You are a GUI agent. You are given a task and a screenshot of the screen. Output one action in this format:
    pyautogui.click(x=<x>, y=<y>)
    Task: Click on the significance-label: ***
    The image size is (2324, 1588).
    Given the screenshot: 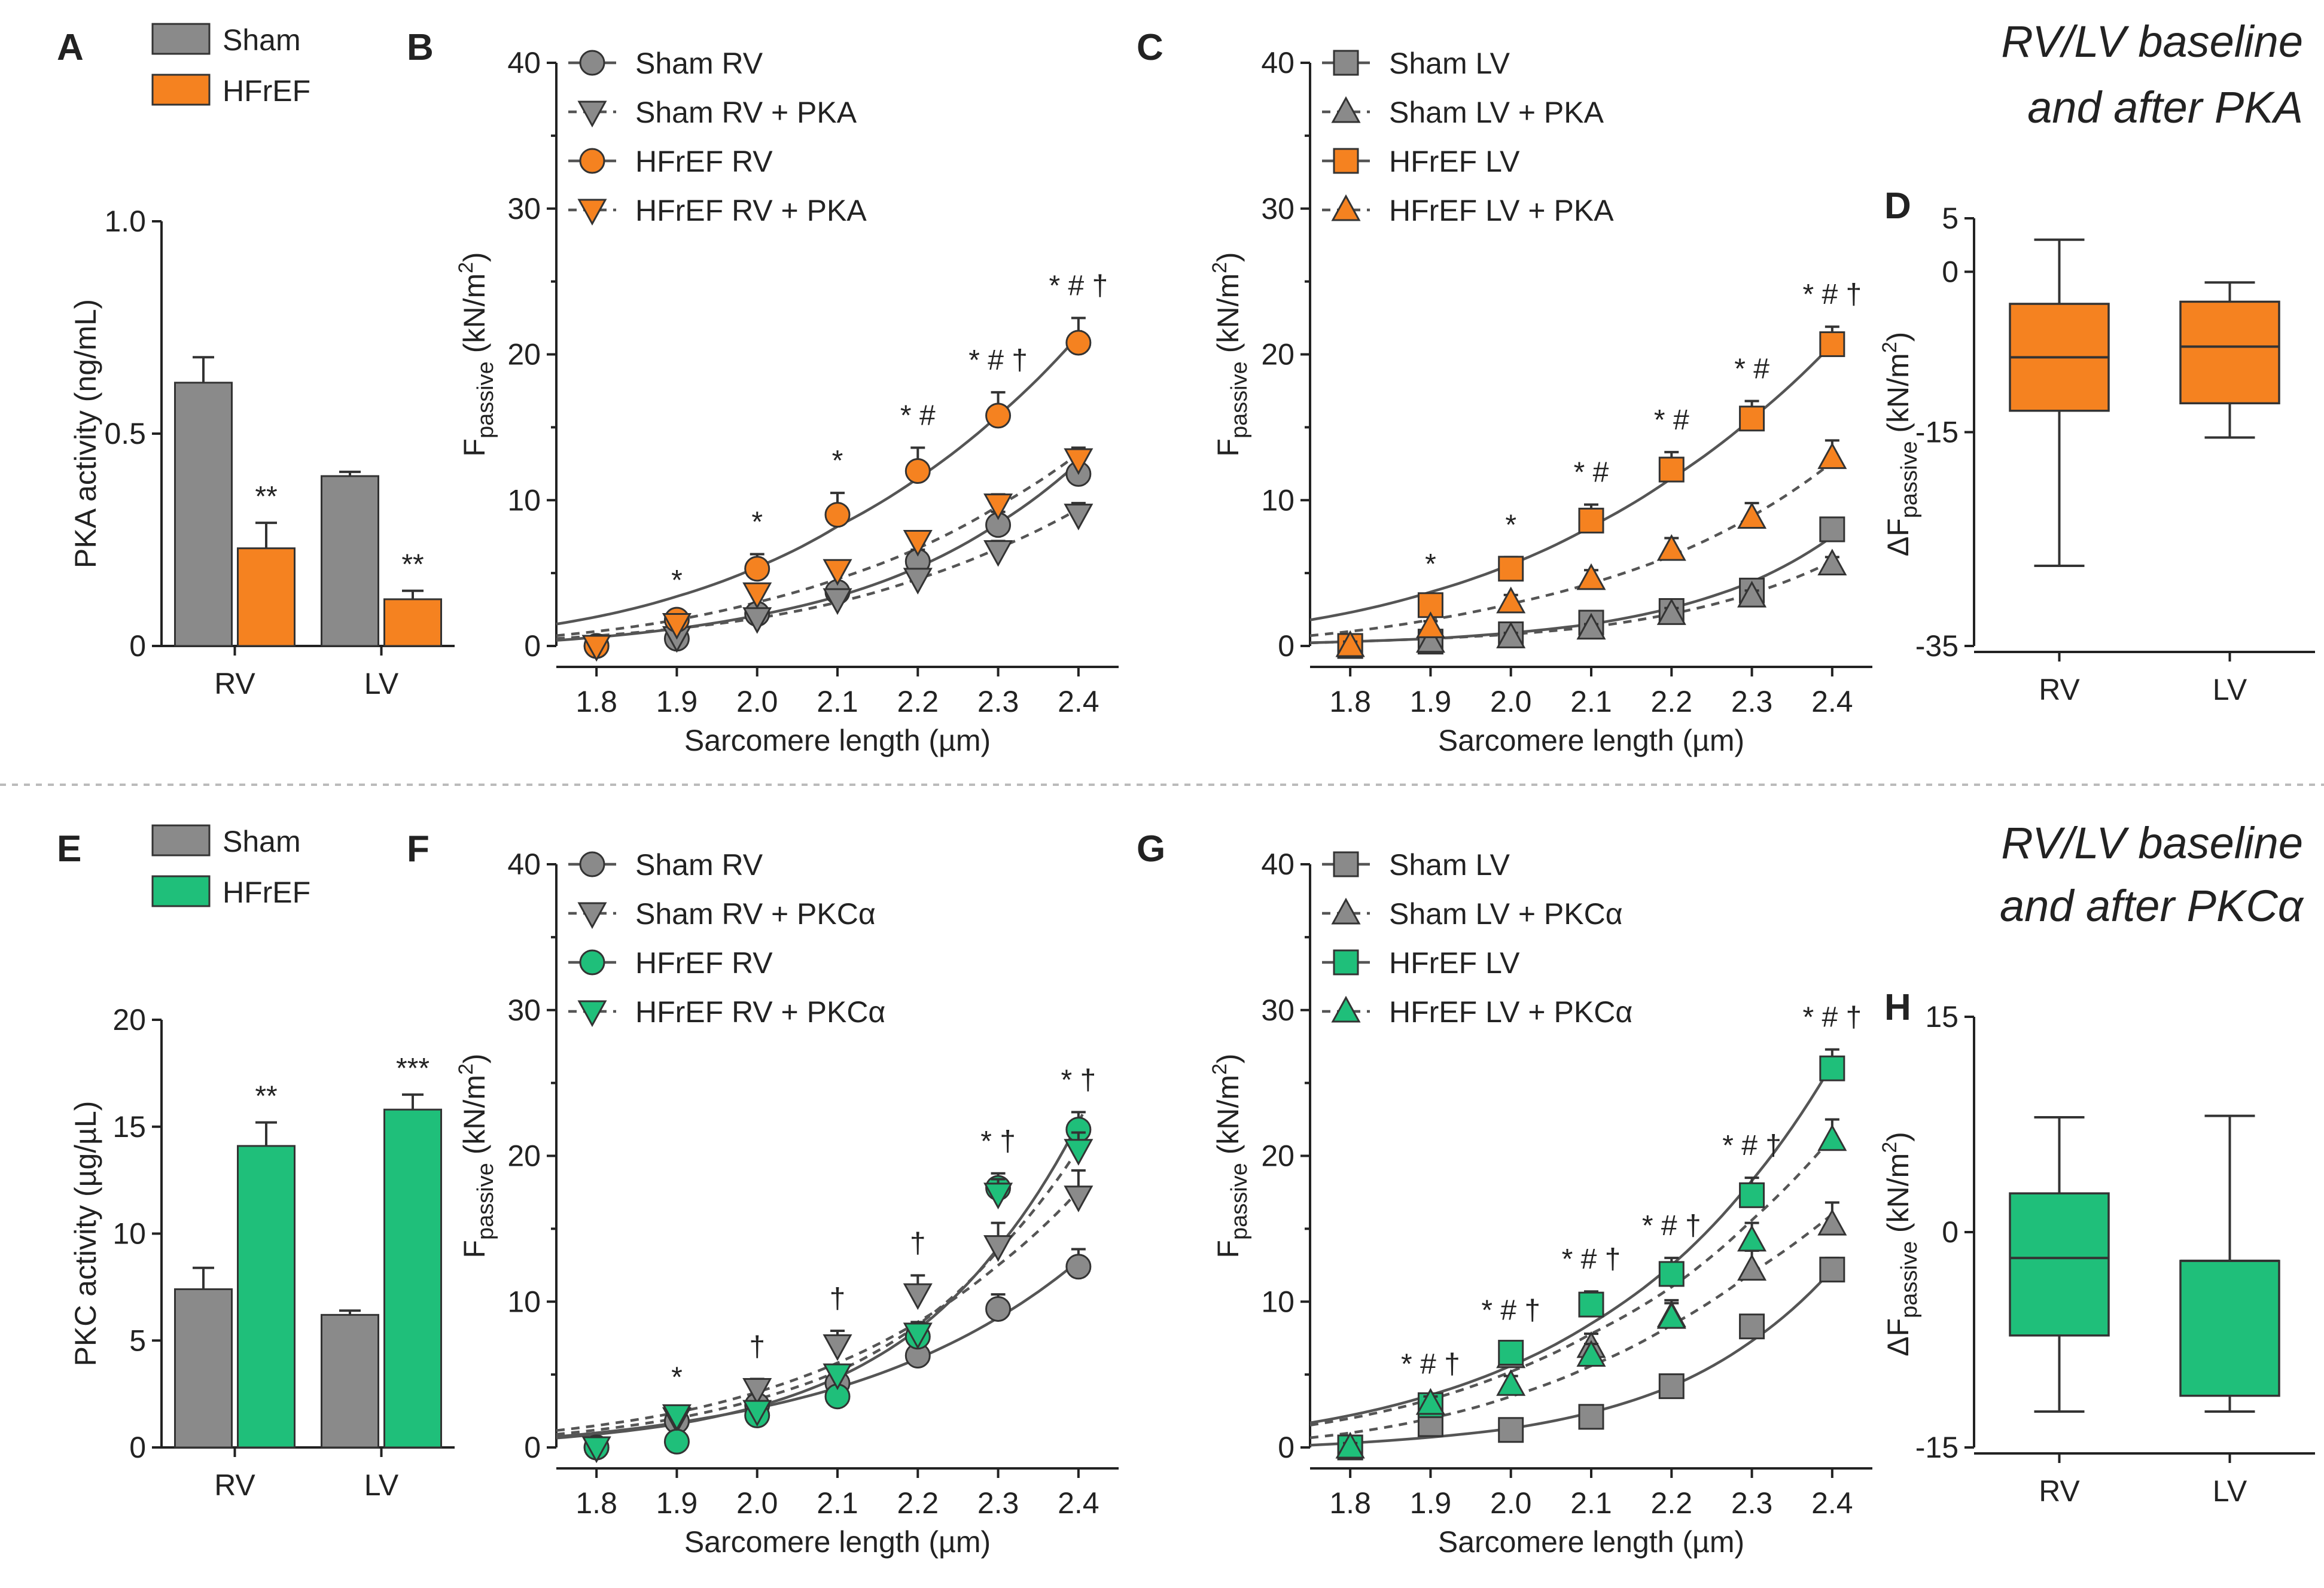 What is the action you would take?
    pyautogui.click(x=413, y=1068)
    